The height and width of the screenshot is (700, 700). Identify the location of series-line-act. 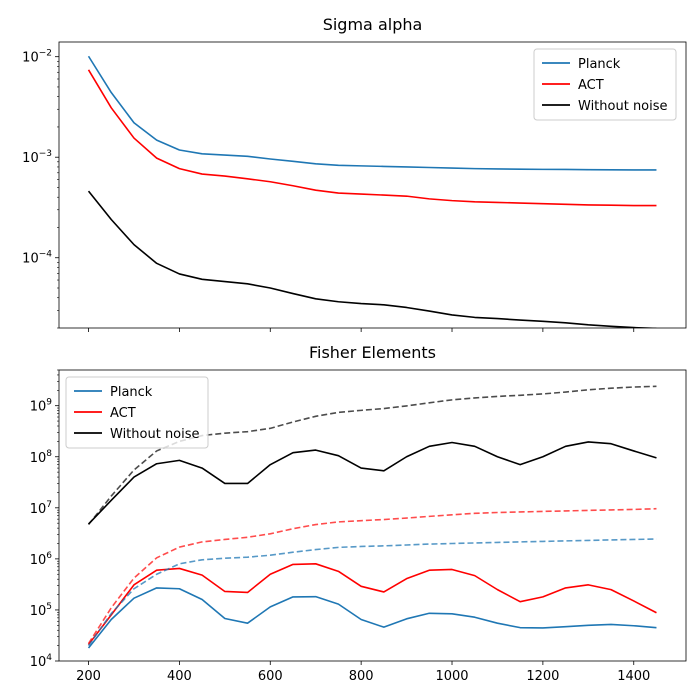
(372, 604).